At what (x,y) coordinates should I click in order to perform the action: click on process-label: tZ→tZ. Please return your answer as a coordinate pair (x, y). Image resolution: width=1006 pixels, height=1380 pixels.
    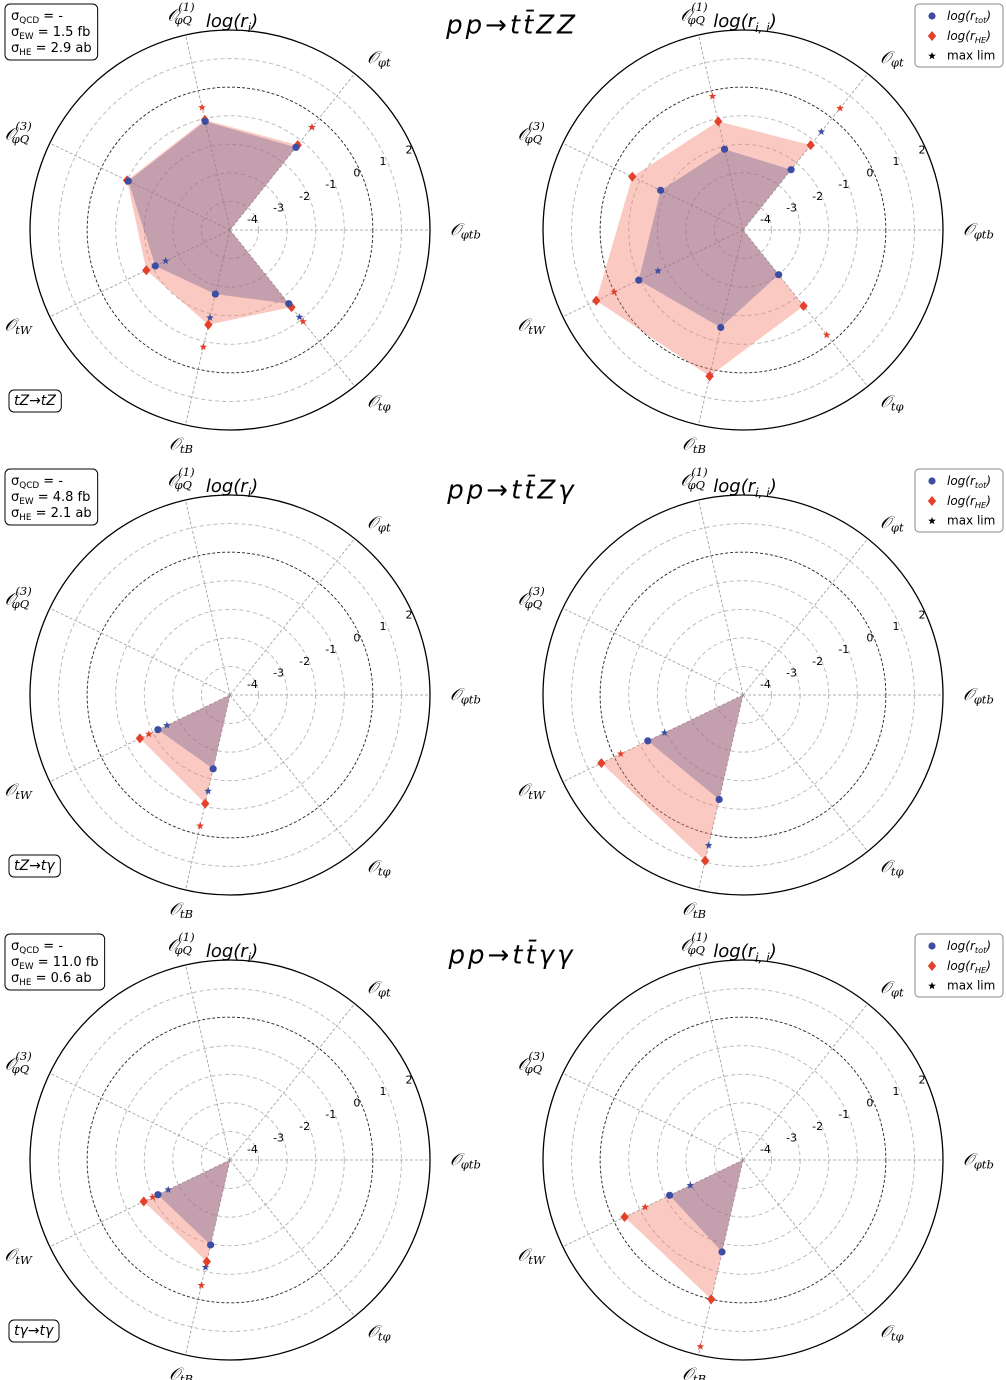
    Looking at the image, I should click on (35, 401).